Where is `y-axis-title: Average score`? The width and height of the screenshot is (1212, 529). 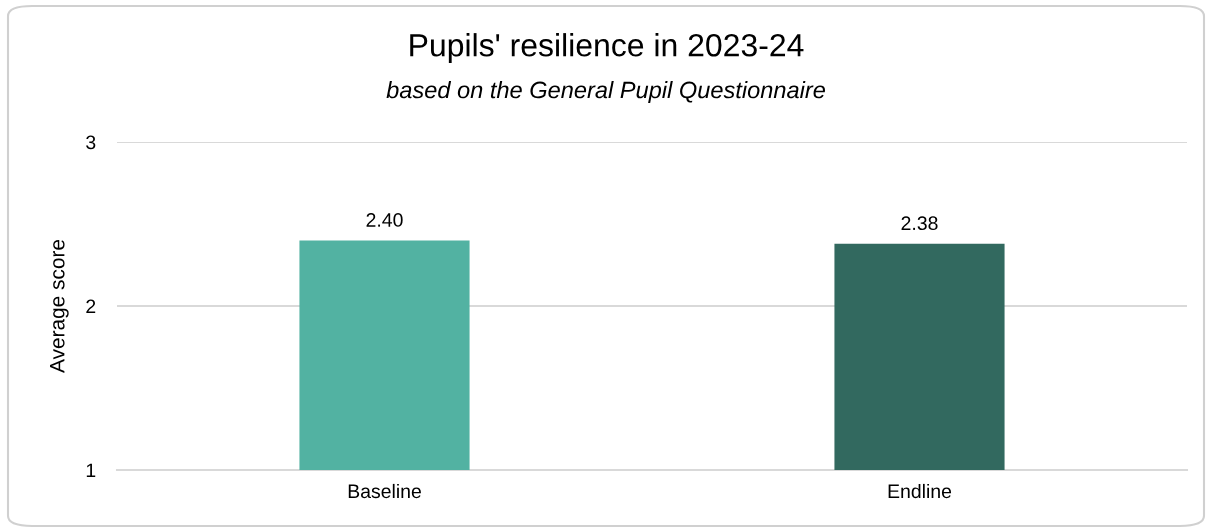 y-axis-title: Average score is located at coordinates (59, 306).